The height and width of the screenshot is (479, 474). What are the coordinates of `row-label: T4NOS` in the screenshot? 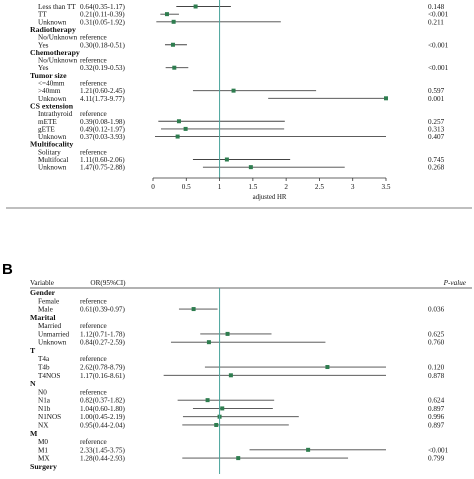 It's located at (49, 376).